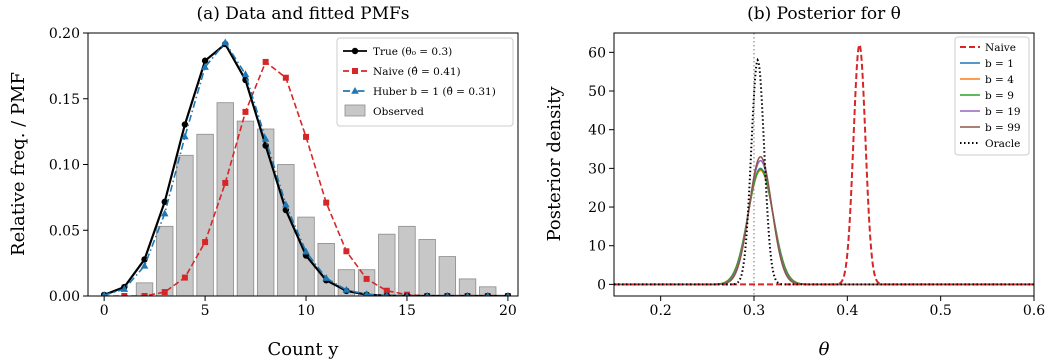  Describe the element at coordinates (306, 311) in the screenshot. I see `x-tick-label: 10` at that location.